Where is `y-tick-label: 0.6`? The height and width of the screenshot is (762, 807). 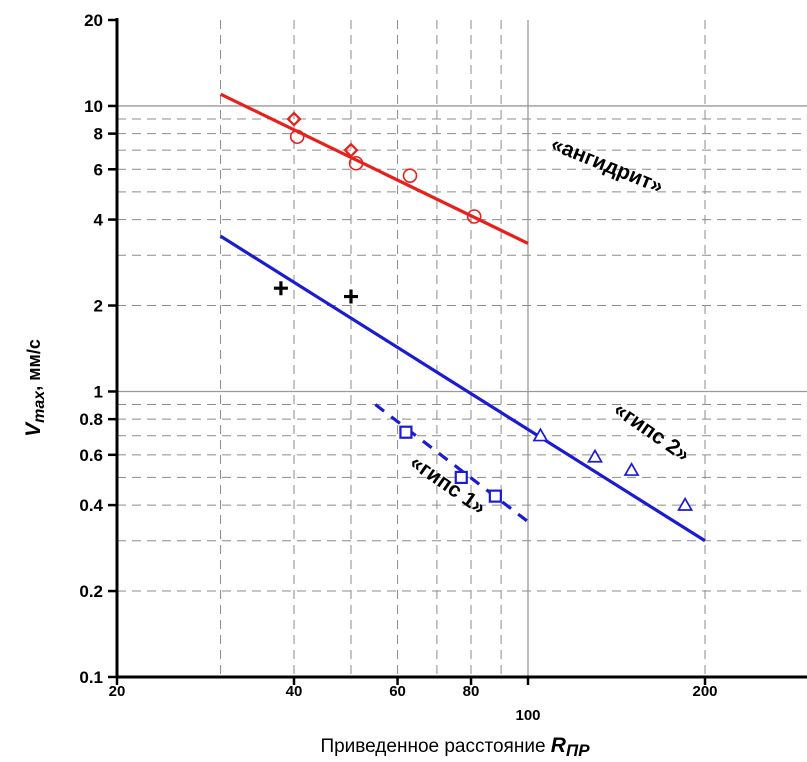
y-tick-label: 0.6 is located at coordinates (91, 455).